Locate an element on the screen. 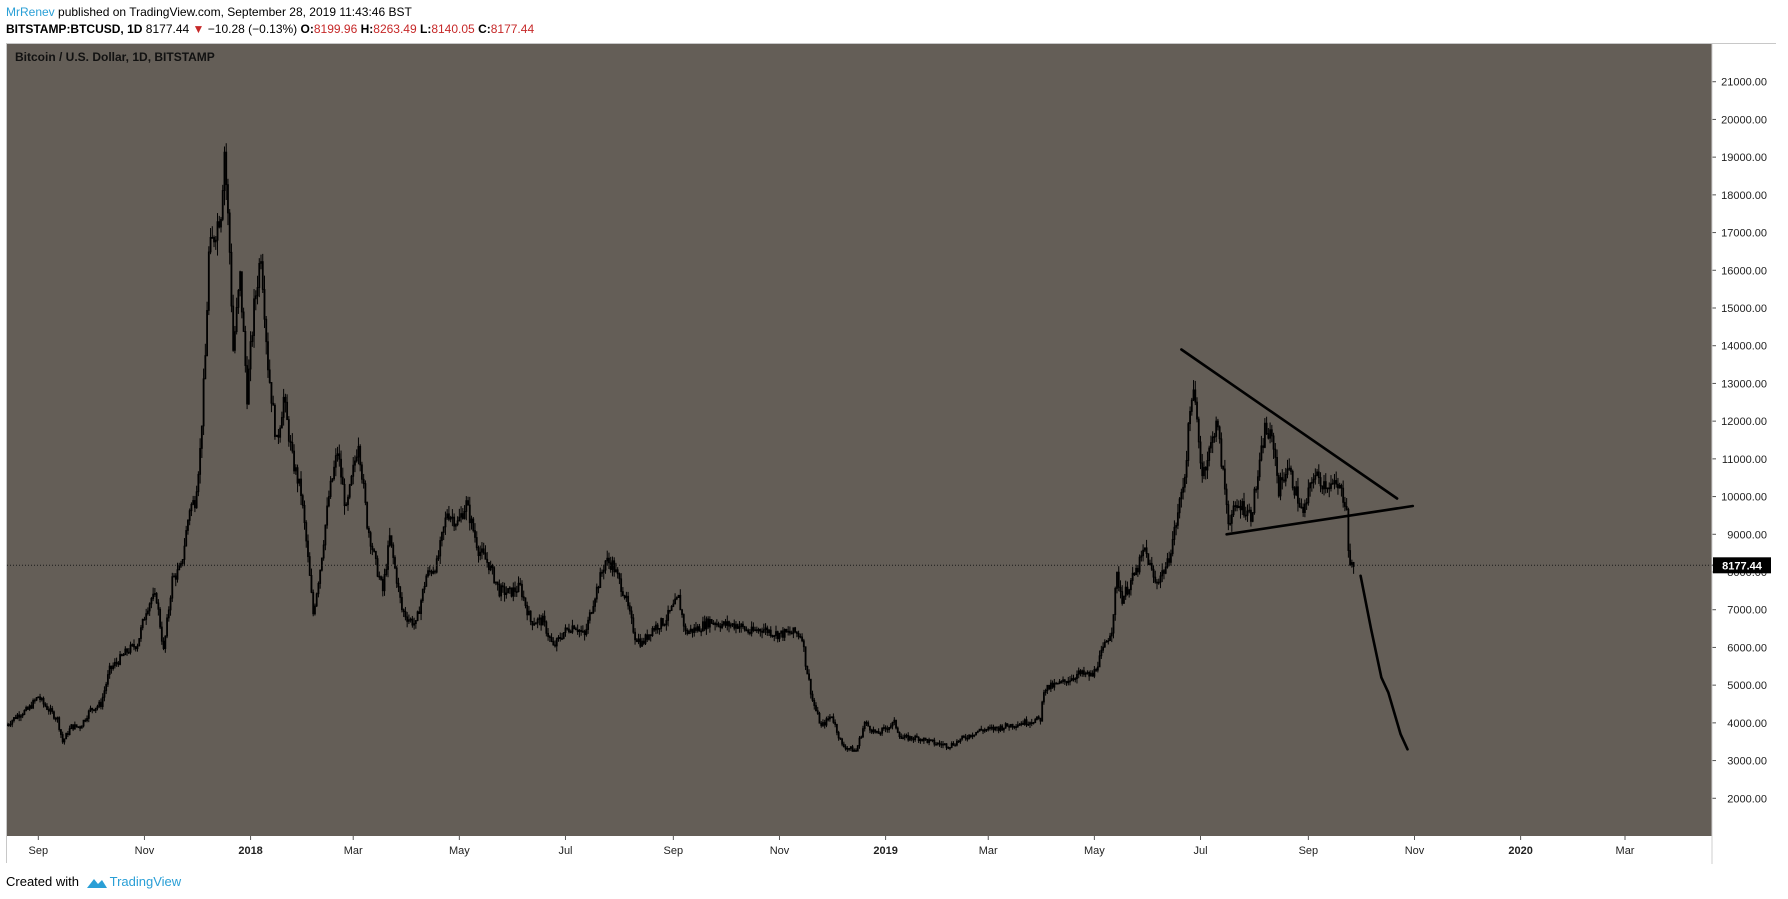  tradingview-link: TradingView is located at coordinates (145, 881).